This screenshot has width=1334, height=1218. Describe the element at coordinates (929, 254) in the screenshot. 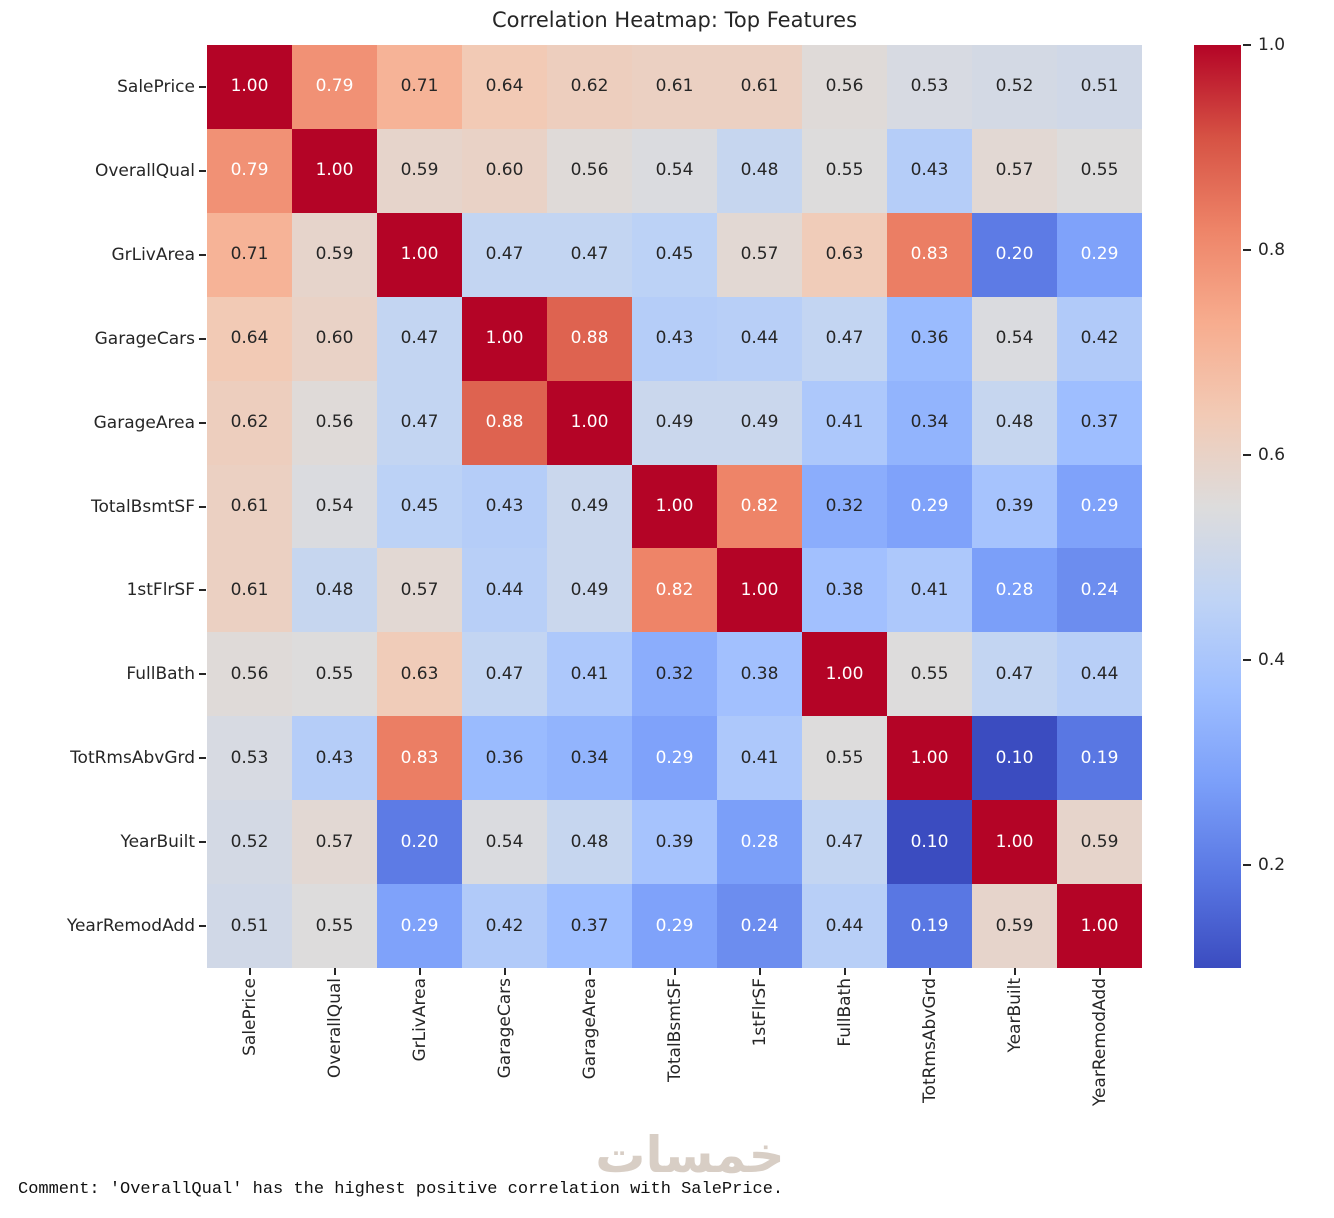

I see `heatmap-cell: 0.83` at that location.